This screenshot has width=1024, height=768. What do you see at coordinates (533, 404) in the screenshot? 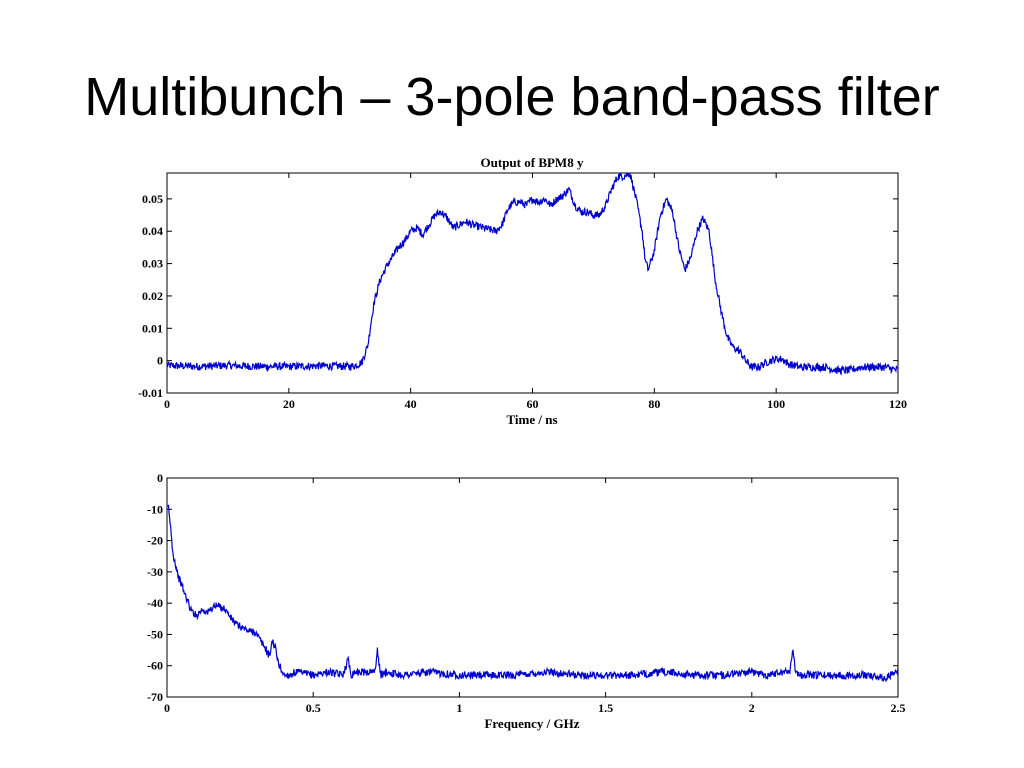
I see `x-tick-label: 60` at bounding box center [533, 404].